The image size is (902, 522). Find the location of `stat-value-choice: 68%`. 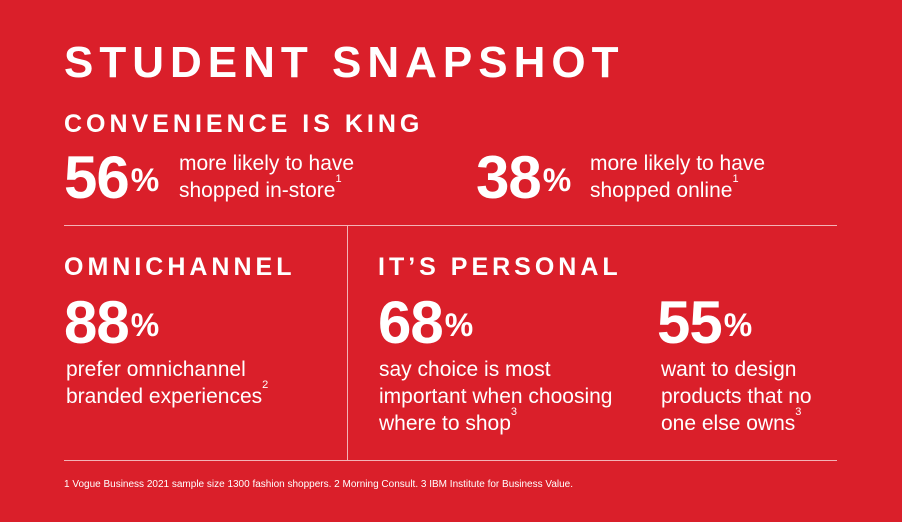

stat-value-choice: 68% is located at coordinates (426, 322).